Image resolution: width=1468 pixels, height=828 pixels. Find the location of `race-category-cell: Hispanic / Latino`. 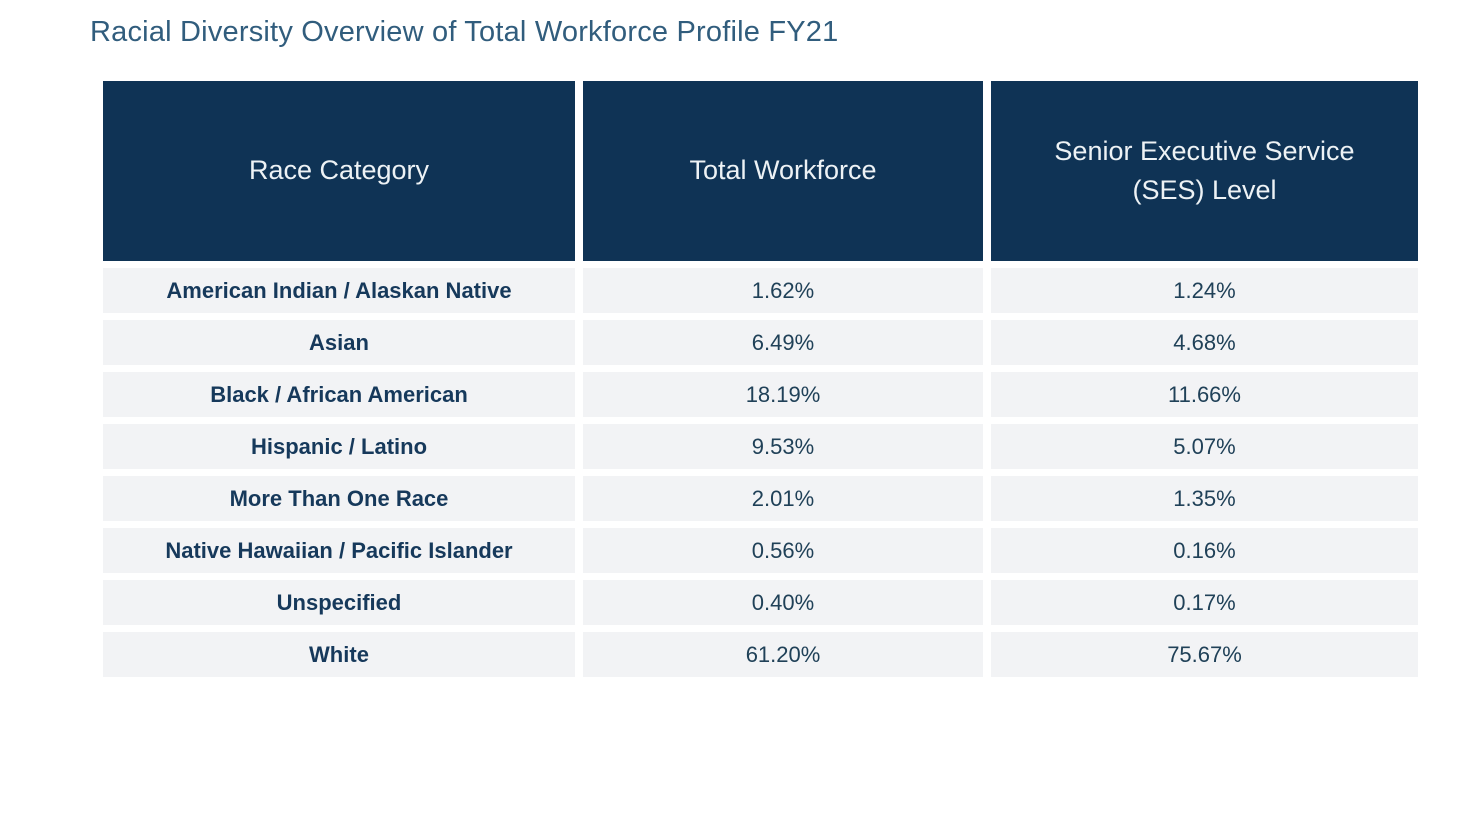

race-category-cell: Hispanic / Latino is located at coordinates (339, 446).